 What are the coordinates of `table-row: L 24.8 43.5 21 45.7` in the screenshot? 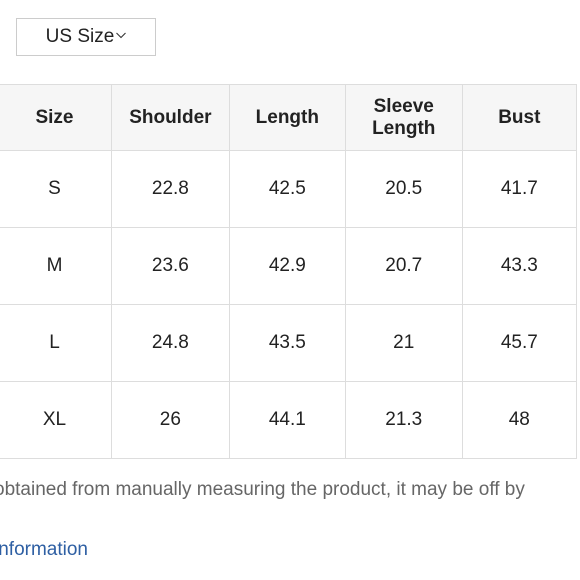 It's located at (289, 343).